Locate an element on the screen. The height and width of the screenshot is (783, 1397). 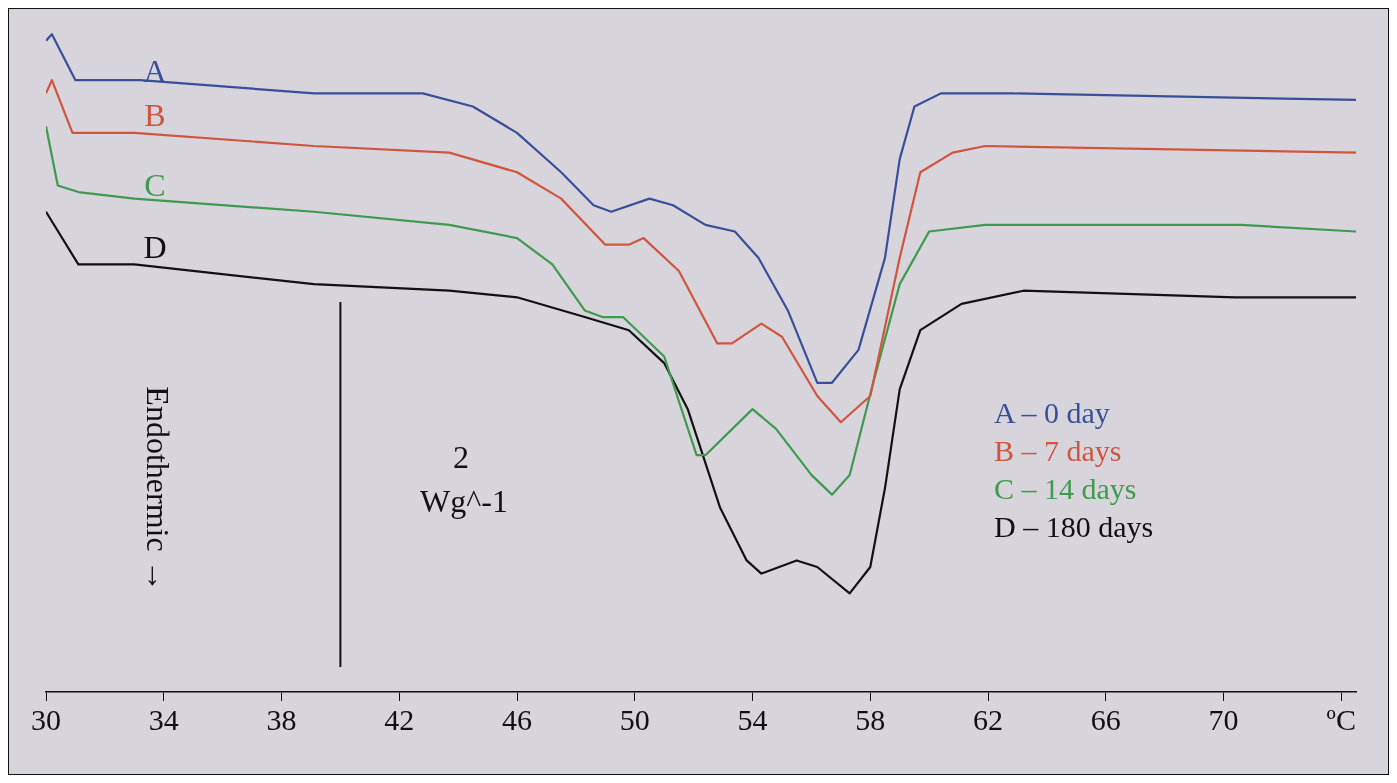
annotation: C is located at coordinates (155, 185).